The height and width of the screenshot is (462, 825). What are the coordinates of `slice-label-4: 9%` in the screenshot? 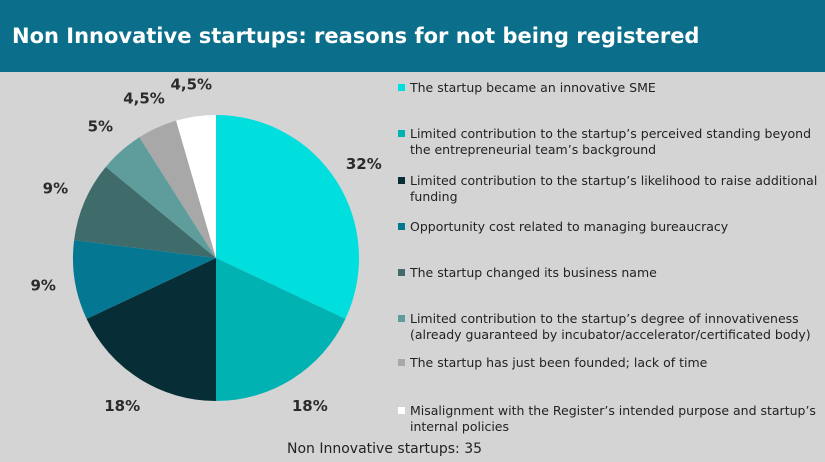 It's located at (42, 285).